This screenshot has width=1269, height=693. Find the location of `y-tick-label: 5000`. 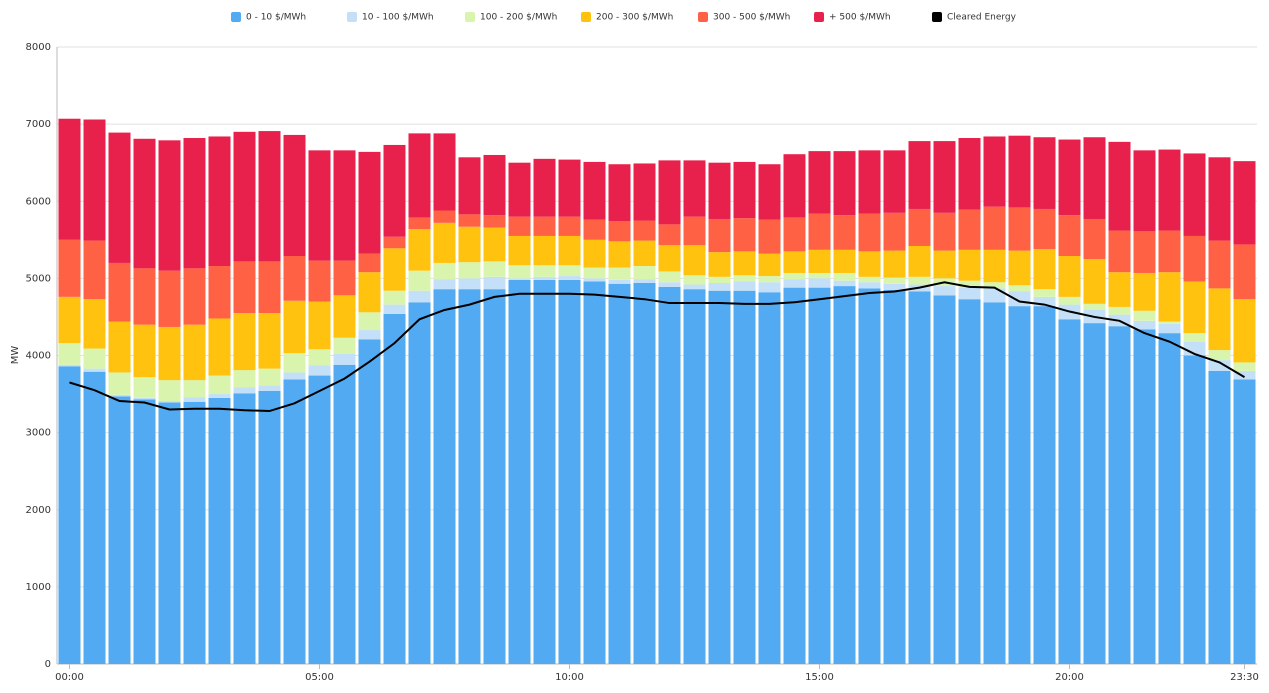

y-tick-label: 5000 is located at coordinates (38, 278).